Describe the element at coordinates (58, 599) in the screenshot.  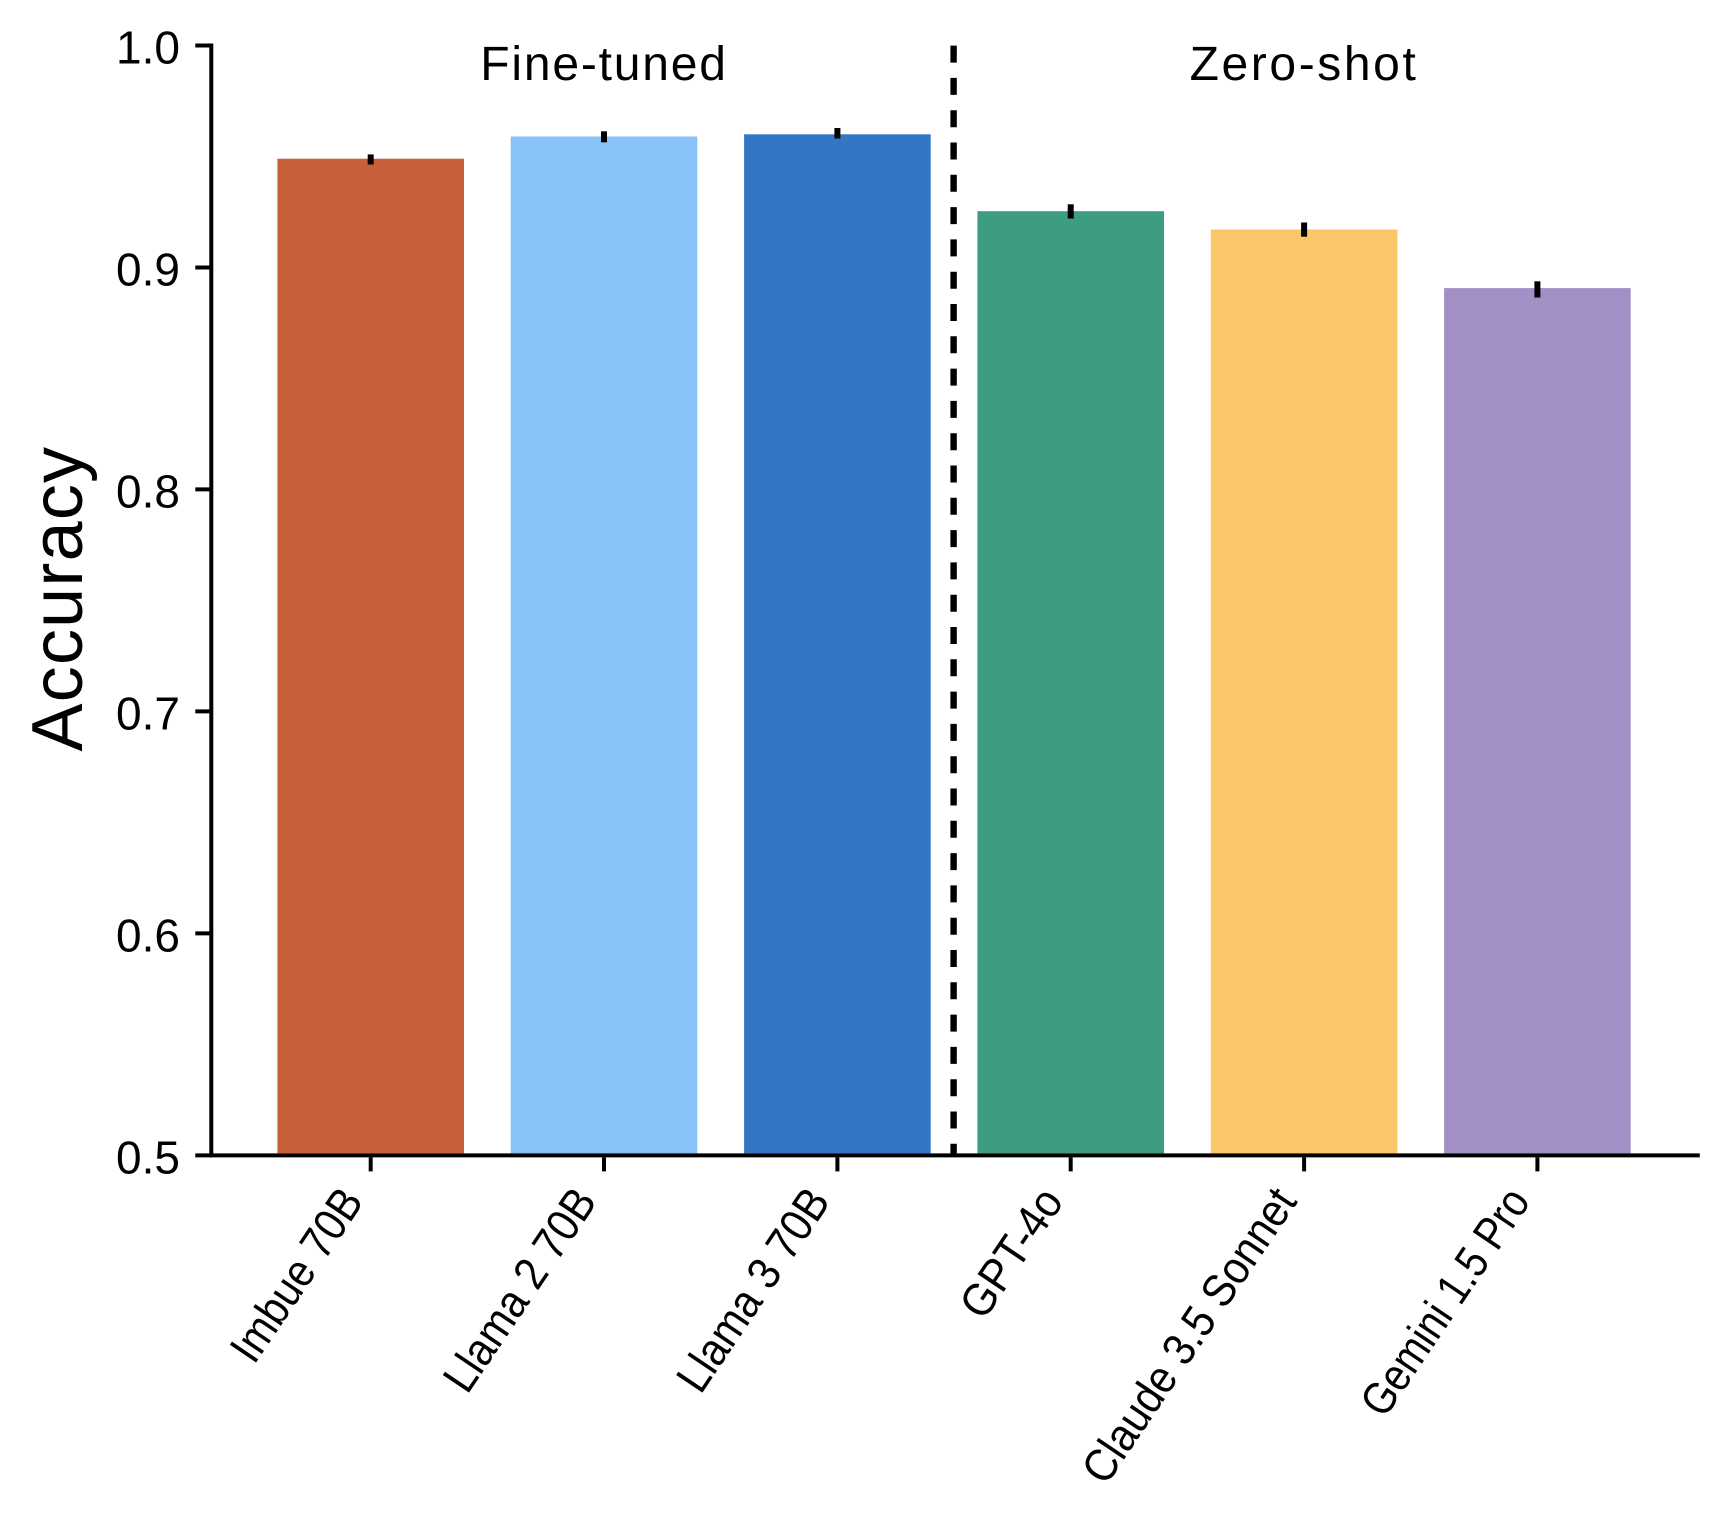
I see `svg-text: Accuracy` at that location.